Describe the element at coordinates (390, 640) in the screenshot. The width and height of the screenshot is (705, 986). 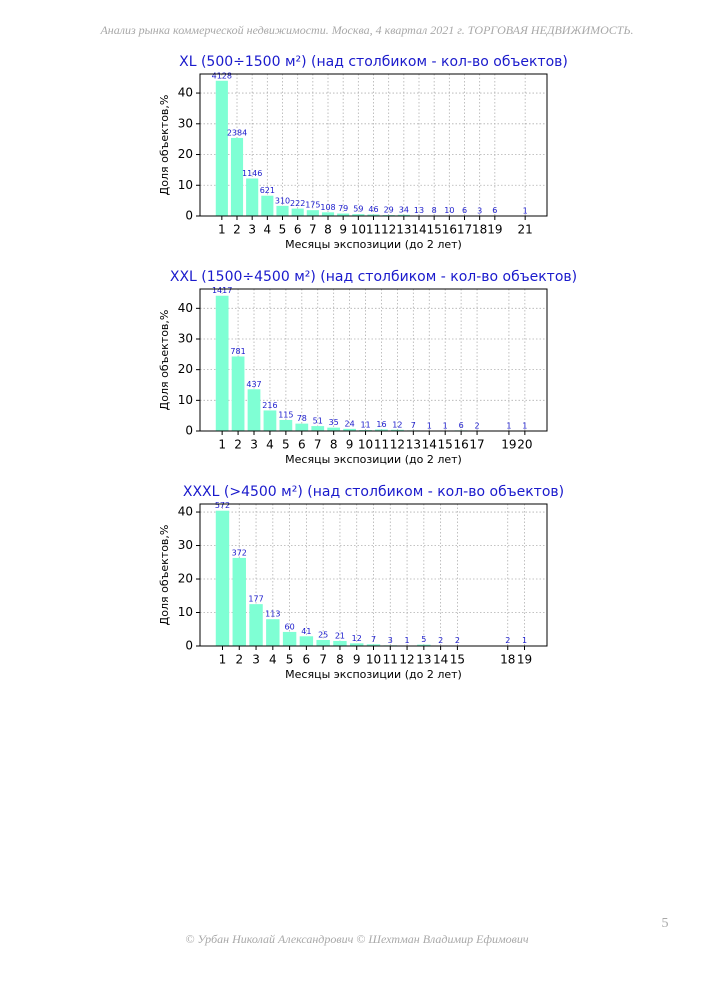
I see `data-label: 3` at that location.